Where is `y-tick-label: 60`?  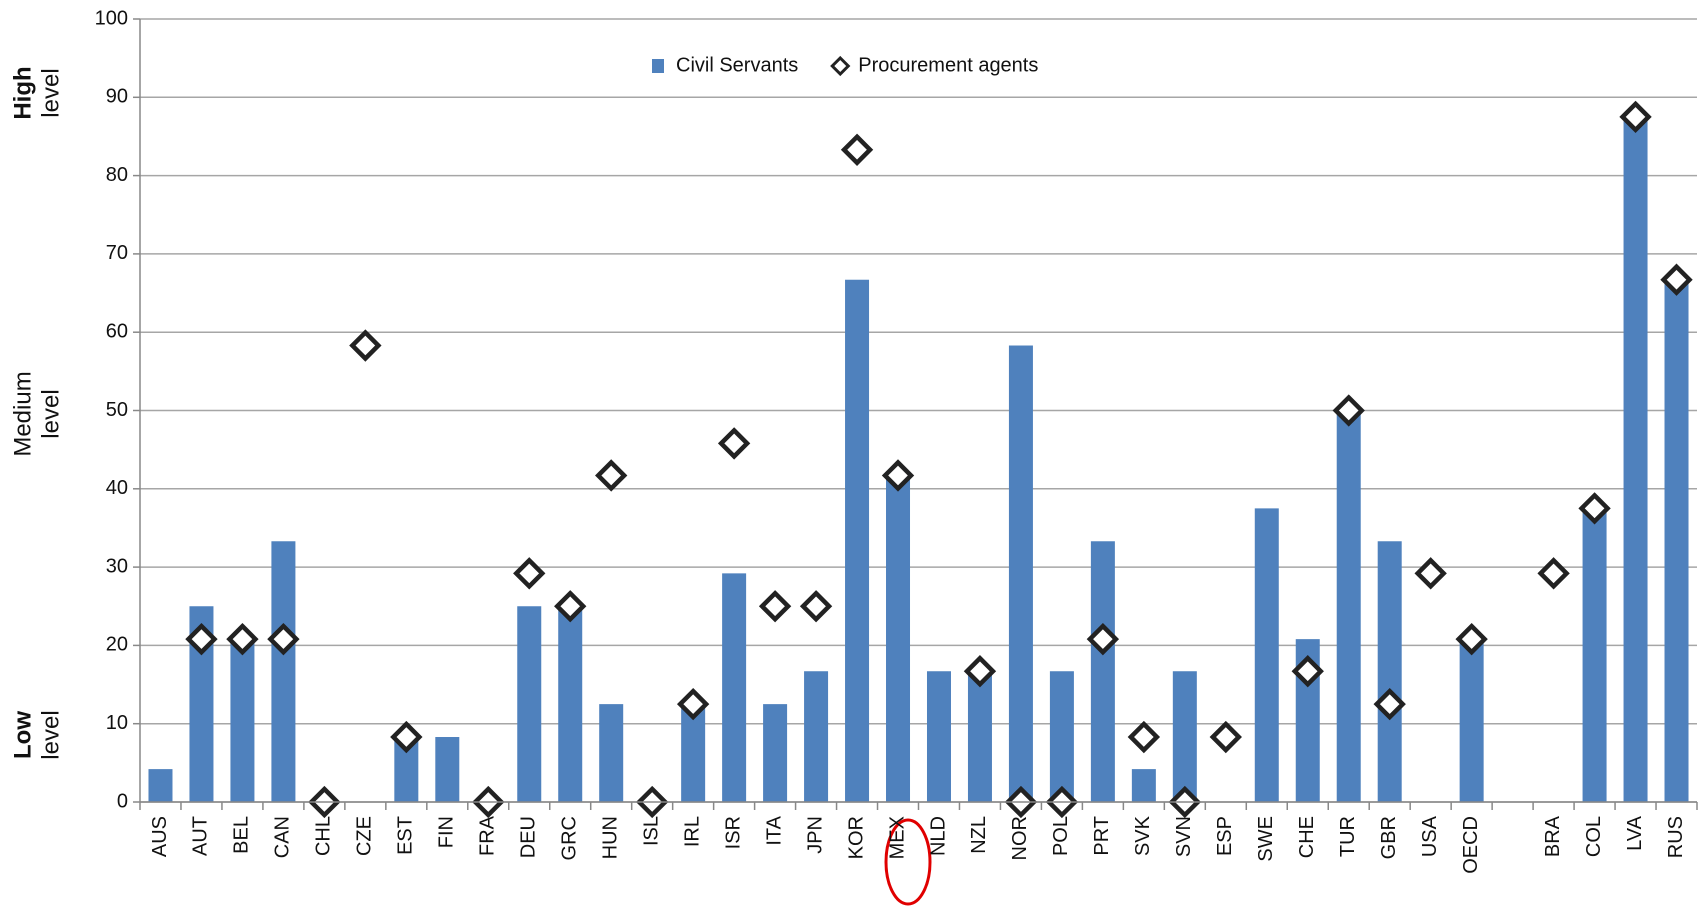
y-tick-label: 60 is located at coordinates (117, 331).